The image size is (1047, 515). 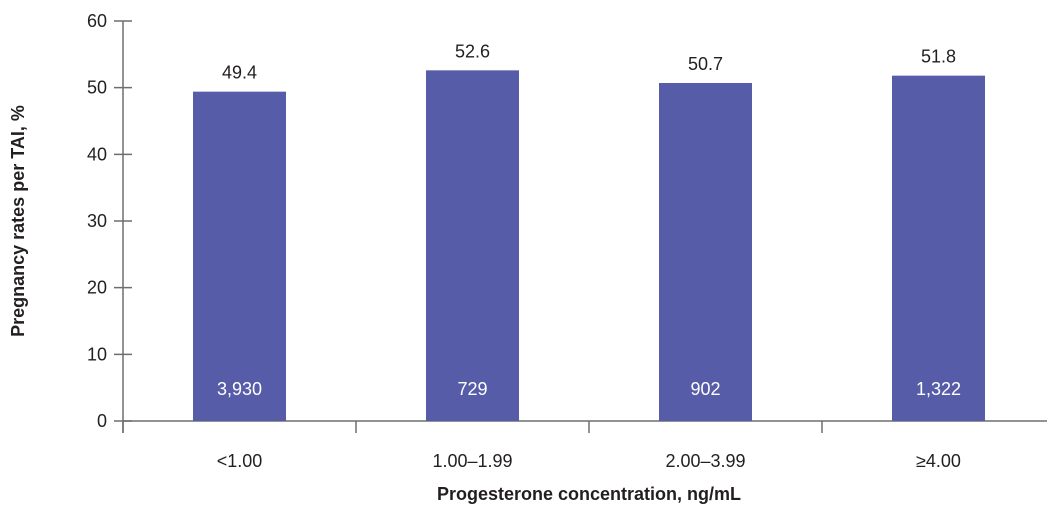 I want to click on x-axis-title: Progesterone concentration, ng/mL, so click(x=589, y=494).